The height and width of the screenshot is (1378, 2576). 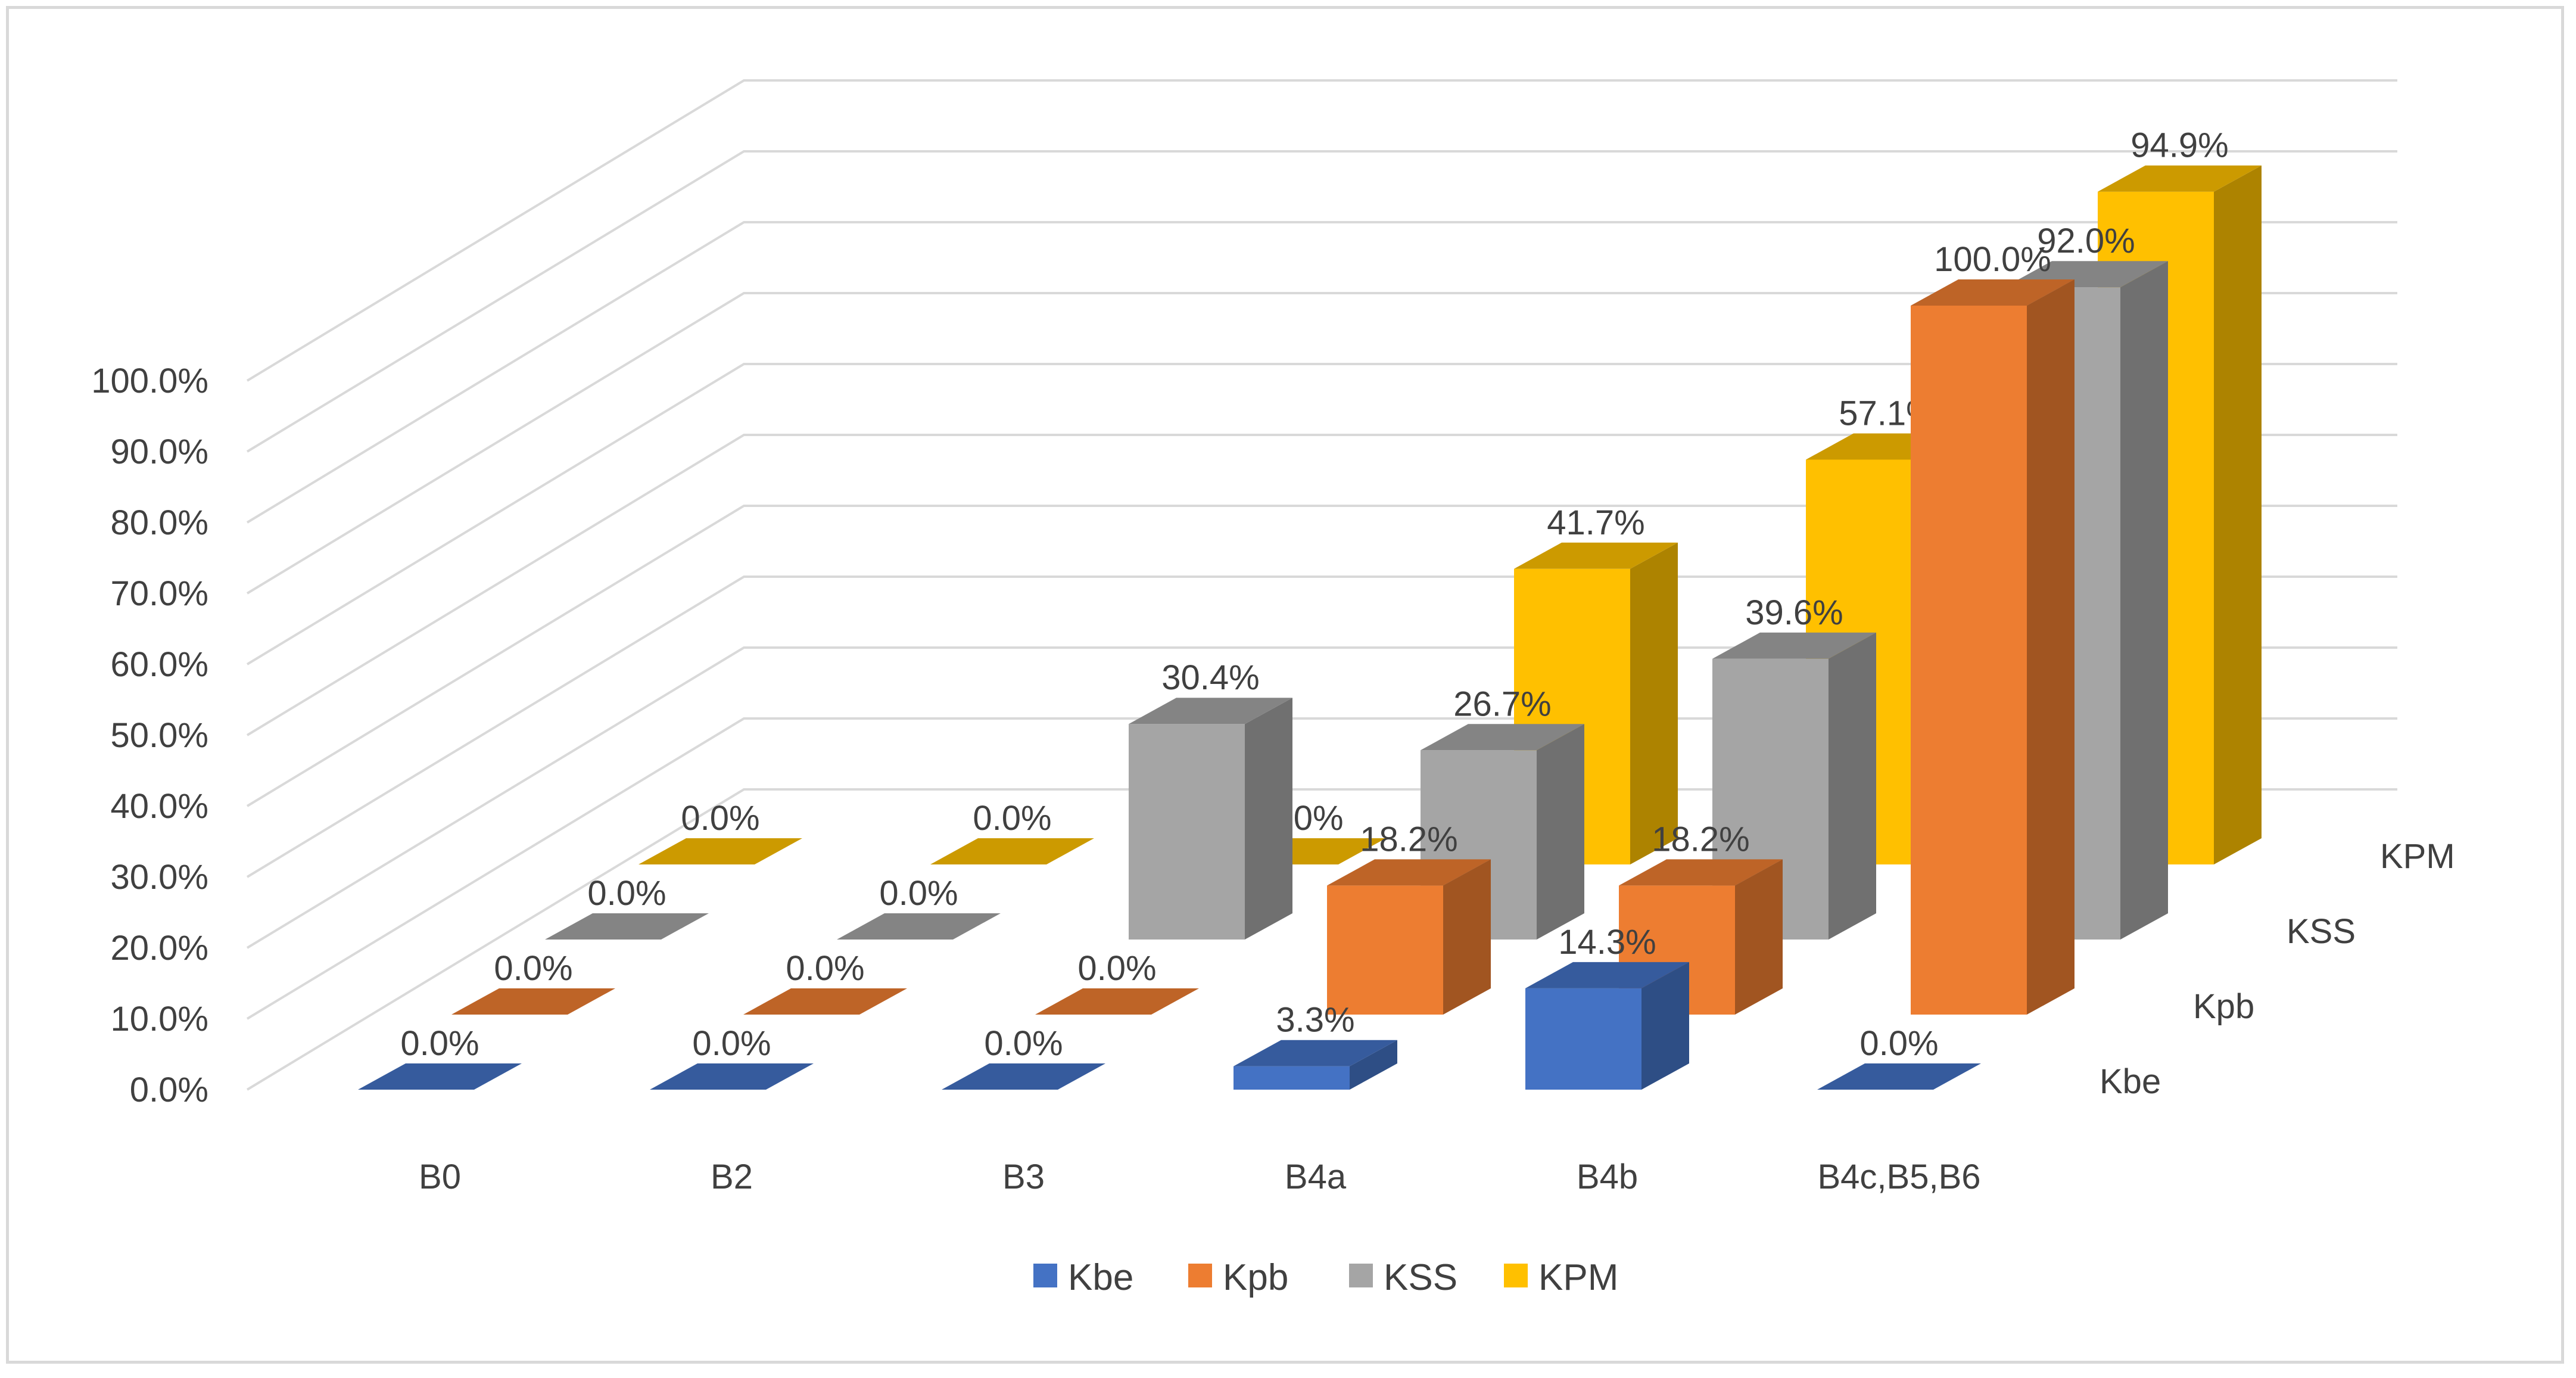 What do you see at coordinates (732, 1177) in the screenshot?
I see `category-label: B2` at bounding box center [732, 1177].